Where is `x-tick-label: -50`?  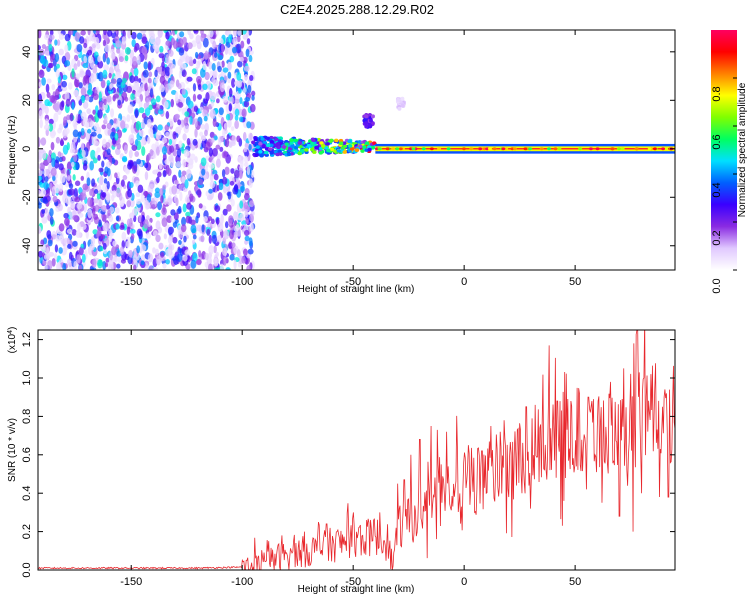 x-tick-label: -50 is located at coordinates (353, 582).